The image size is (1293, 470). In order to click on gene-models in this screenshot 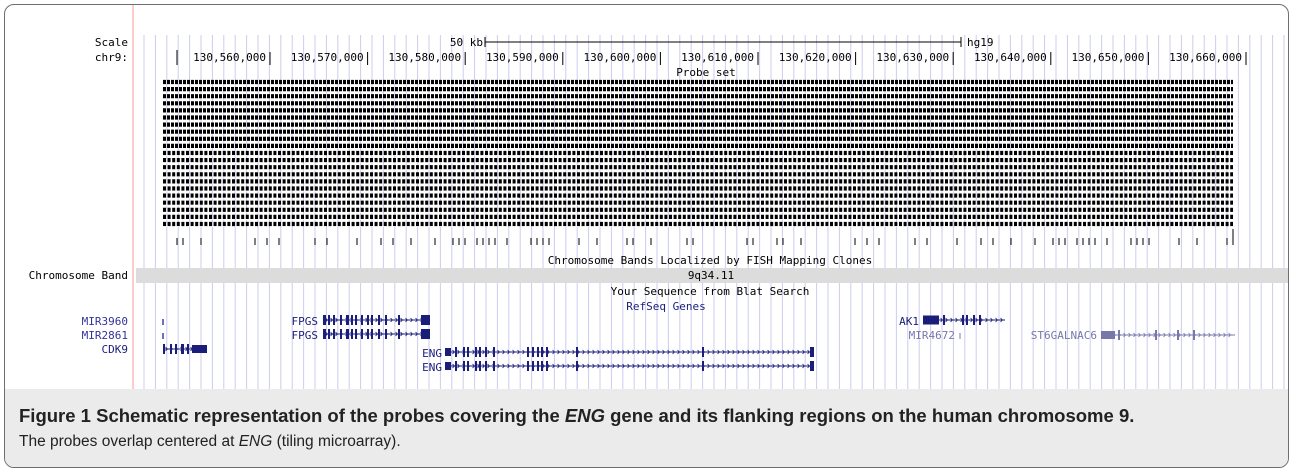, I will do `click(698, 343)`.